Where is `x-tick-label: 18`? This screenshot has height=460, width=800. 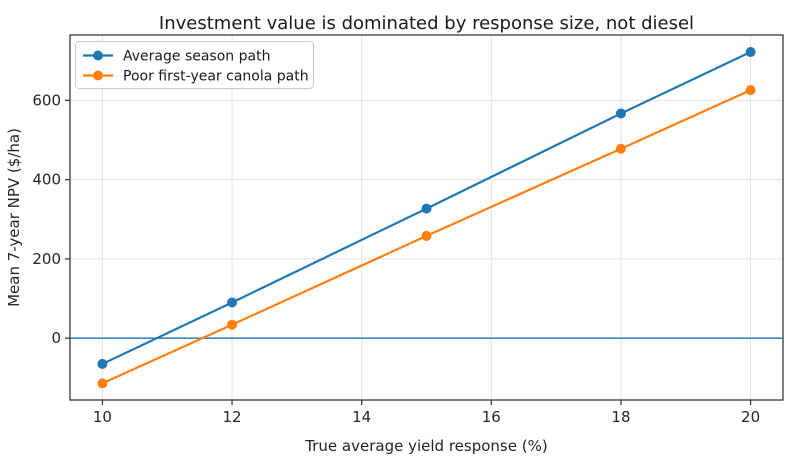
x-tick-label: 18 is located at coordinates (620, 417).